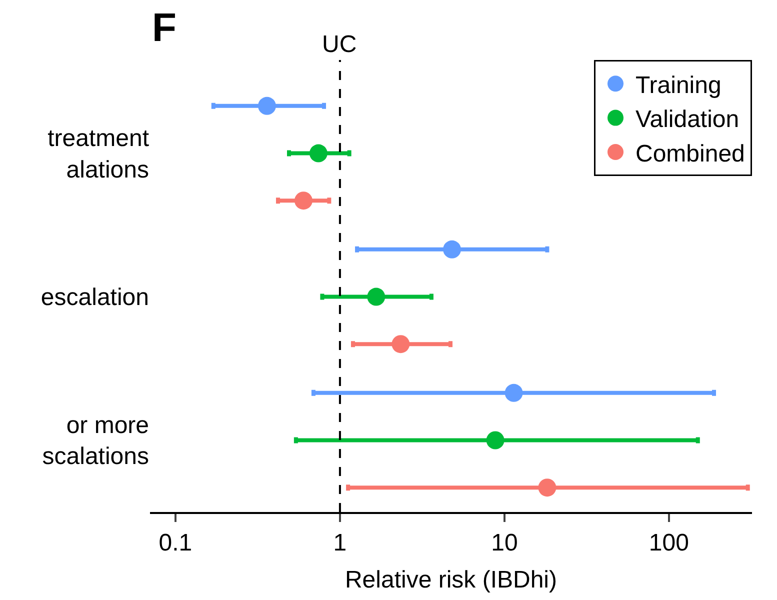  Describe the element at coordinates (679, 85) in the screenshot. I see `legend-label: Training` at that location.